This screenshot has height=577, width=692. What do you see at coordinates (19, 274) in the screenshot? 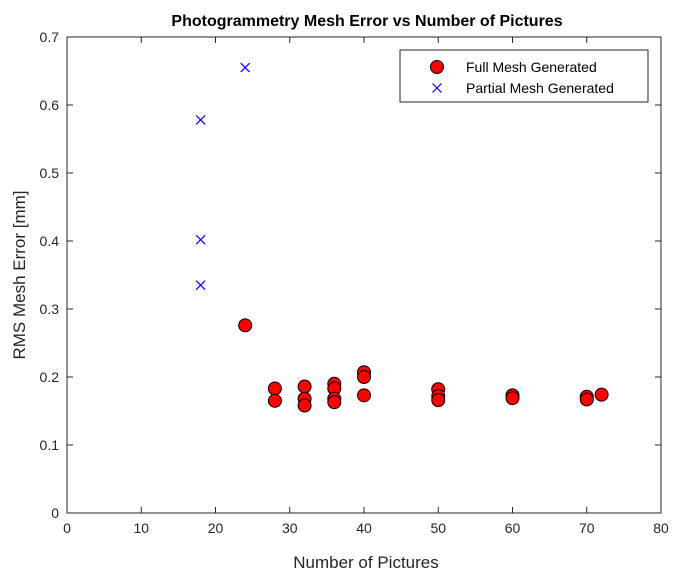
I see `y-axis-label: RMS Mesh Error [mm]` at bounding box center [19, 274].